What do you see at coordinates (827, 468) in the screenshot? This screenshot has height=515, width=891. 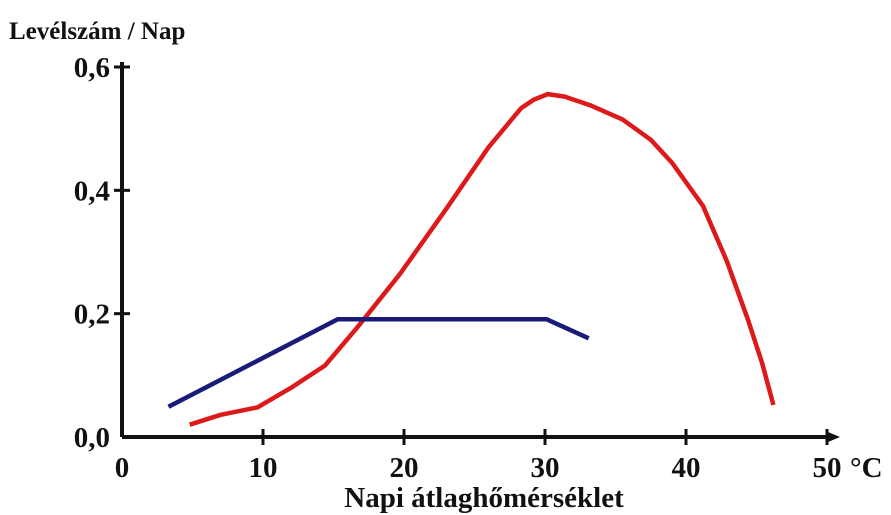 I see `x-tick-label: 50` at bounding box center [827, 468].